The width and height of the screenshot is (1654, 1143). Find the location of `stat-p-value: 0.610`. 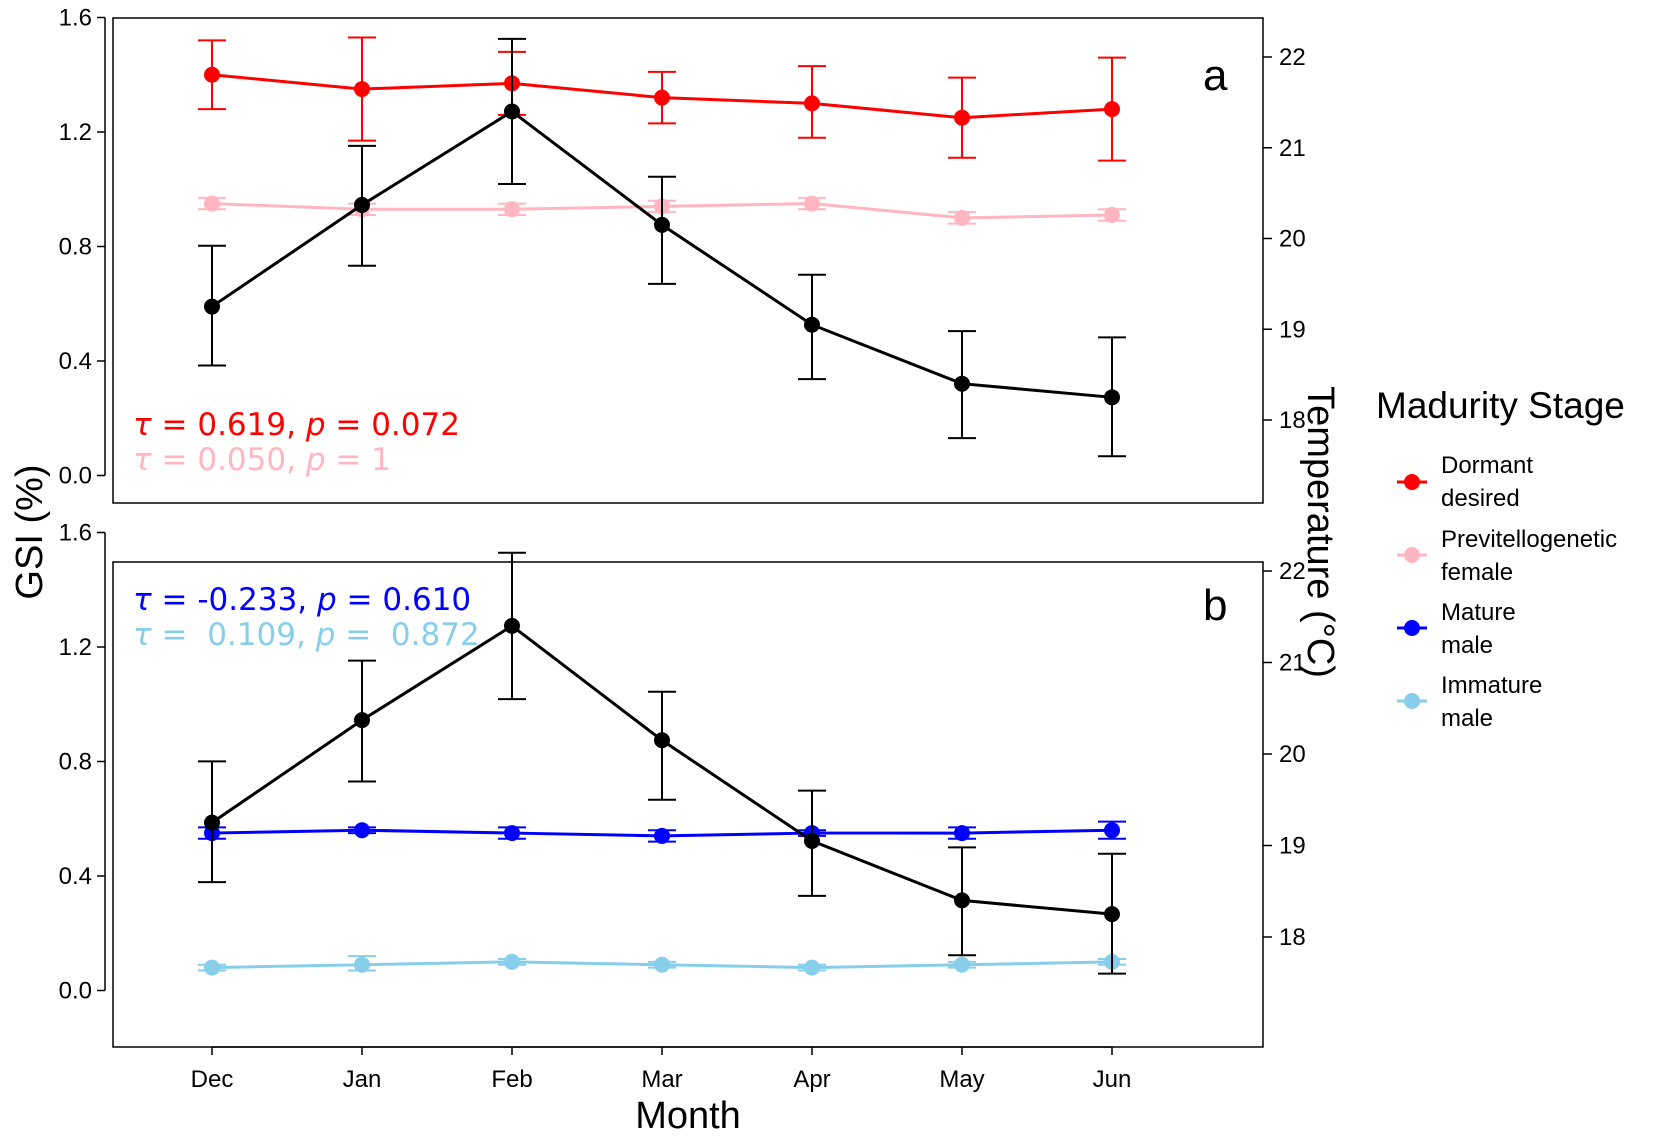

stat-p-value: 0.610 is located at coordinates (426, 600).